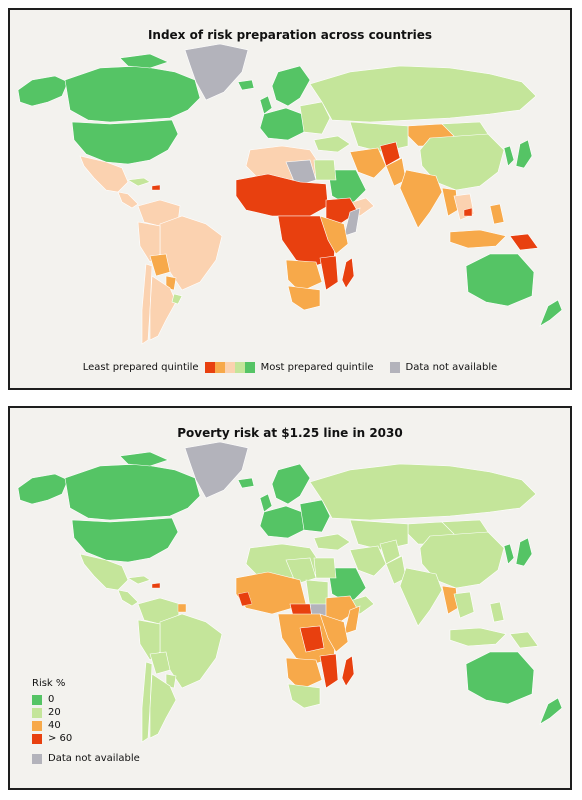 This screenshot has width=582, height=800. Describe the element at coordinates (156, 187) in the screenshot. I see `region-haiti` at that location.